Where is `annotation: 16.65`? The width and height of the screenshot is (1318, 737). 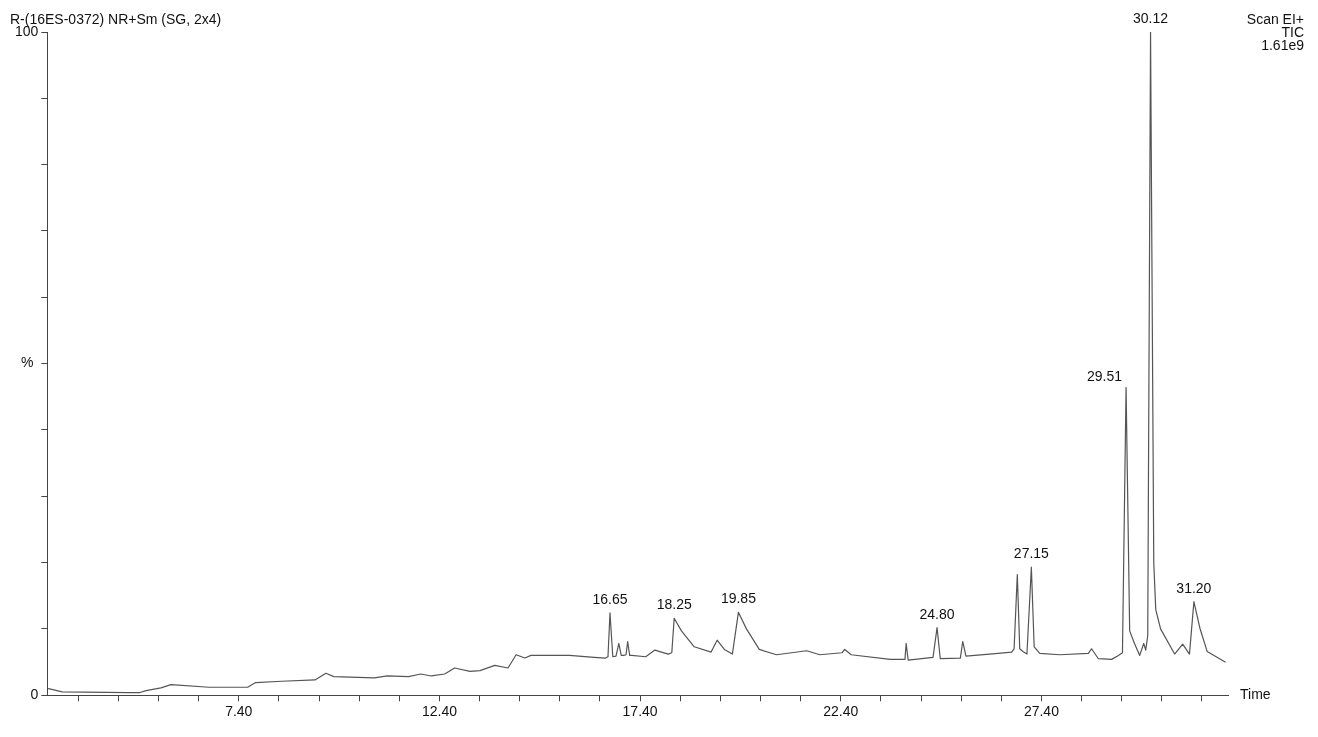
annotation: 16.65 is located at coordinates (610, 598).